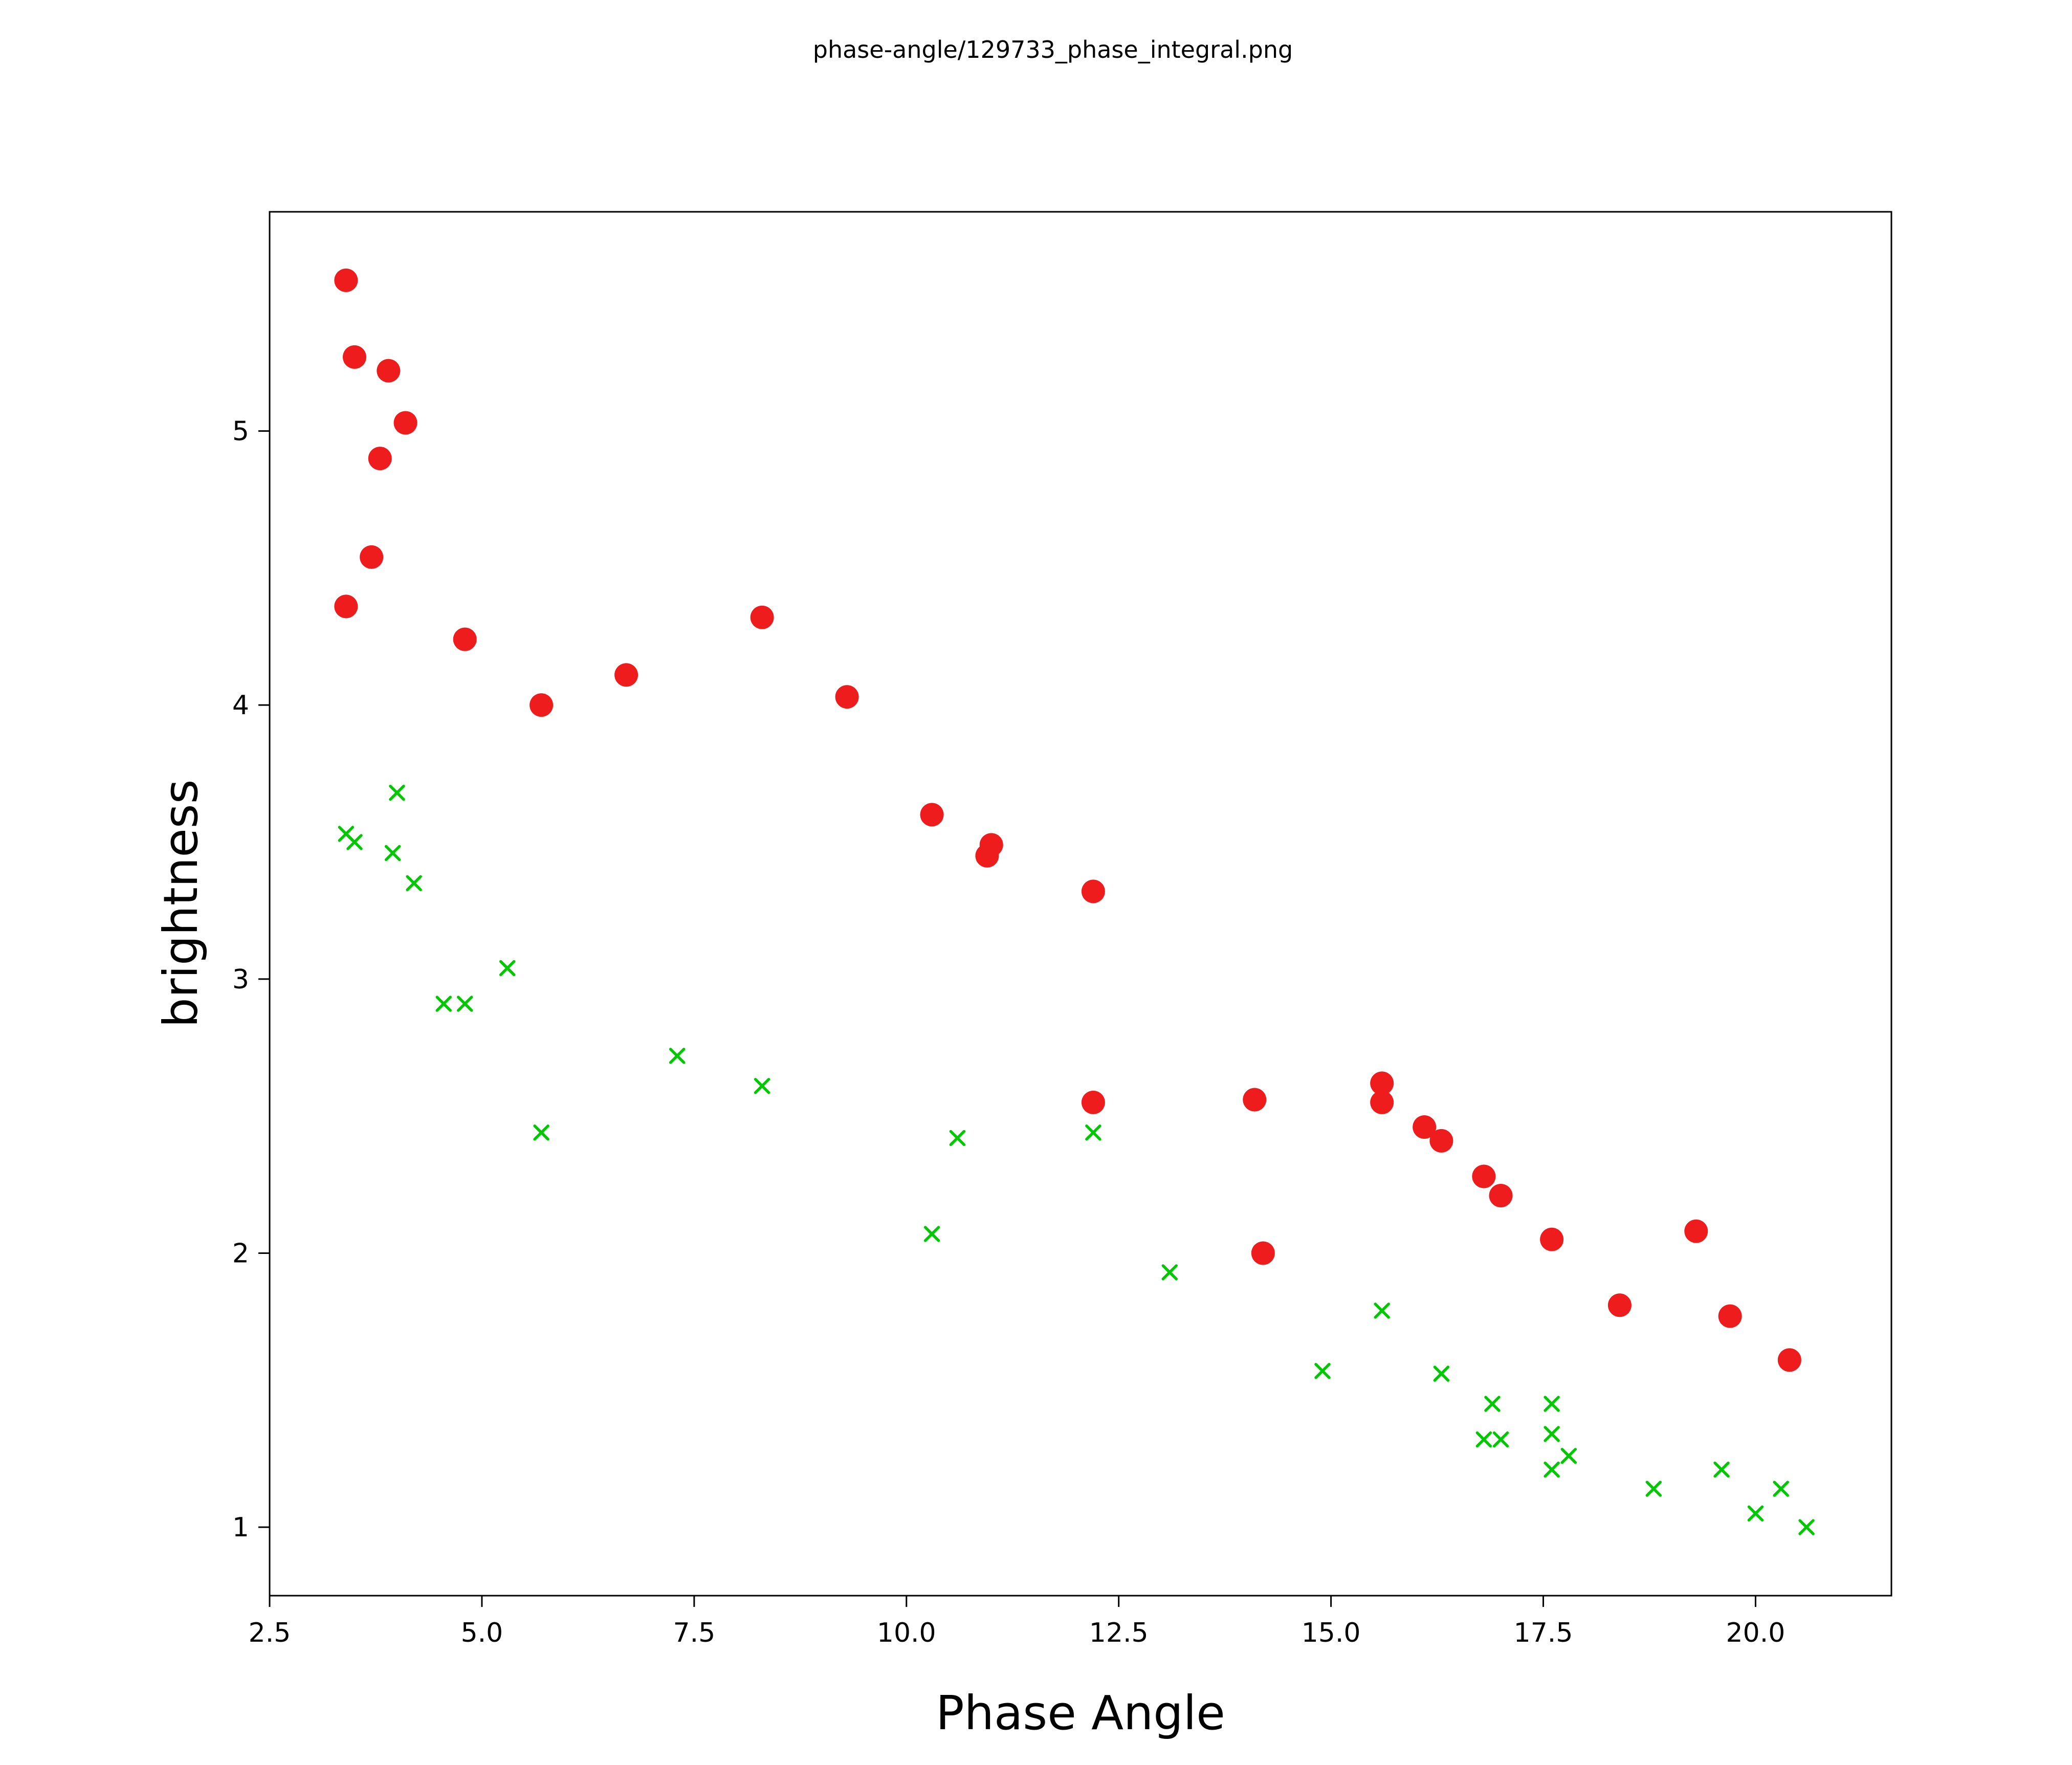  What do you see at coordinates (1119, 1633) in the screenshot?
I see `x-tick-label: 12.5` at bounding box center [1119, 1633].